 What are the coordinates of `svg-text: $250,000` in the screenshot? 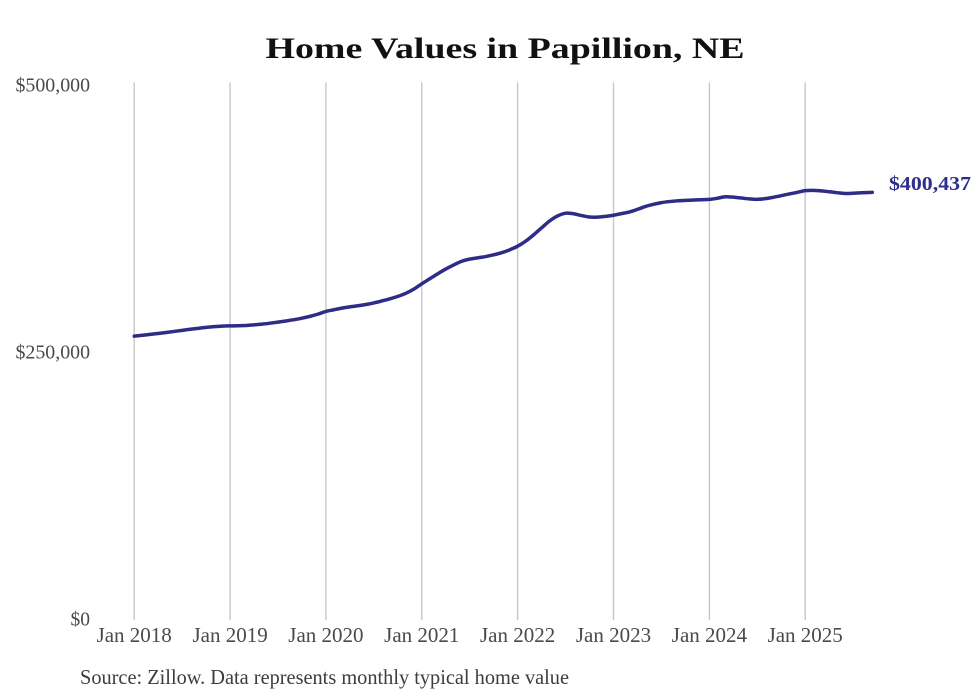 It's located at (53, 353).